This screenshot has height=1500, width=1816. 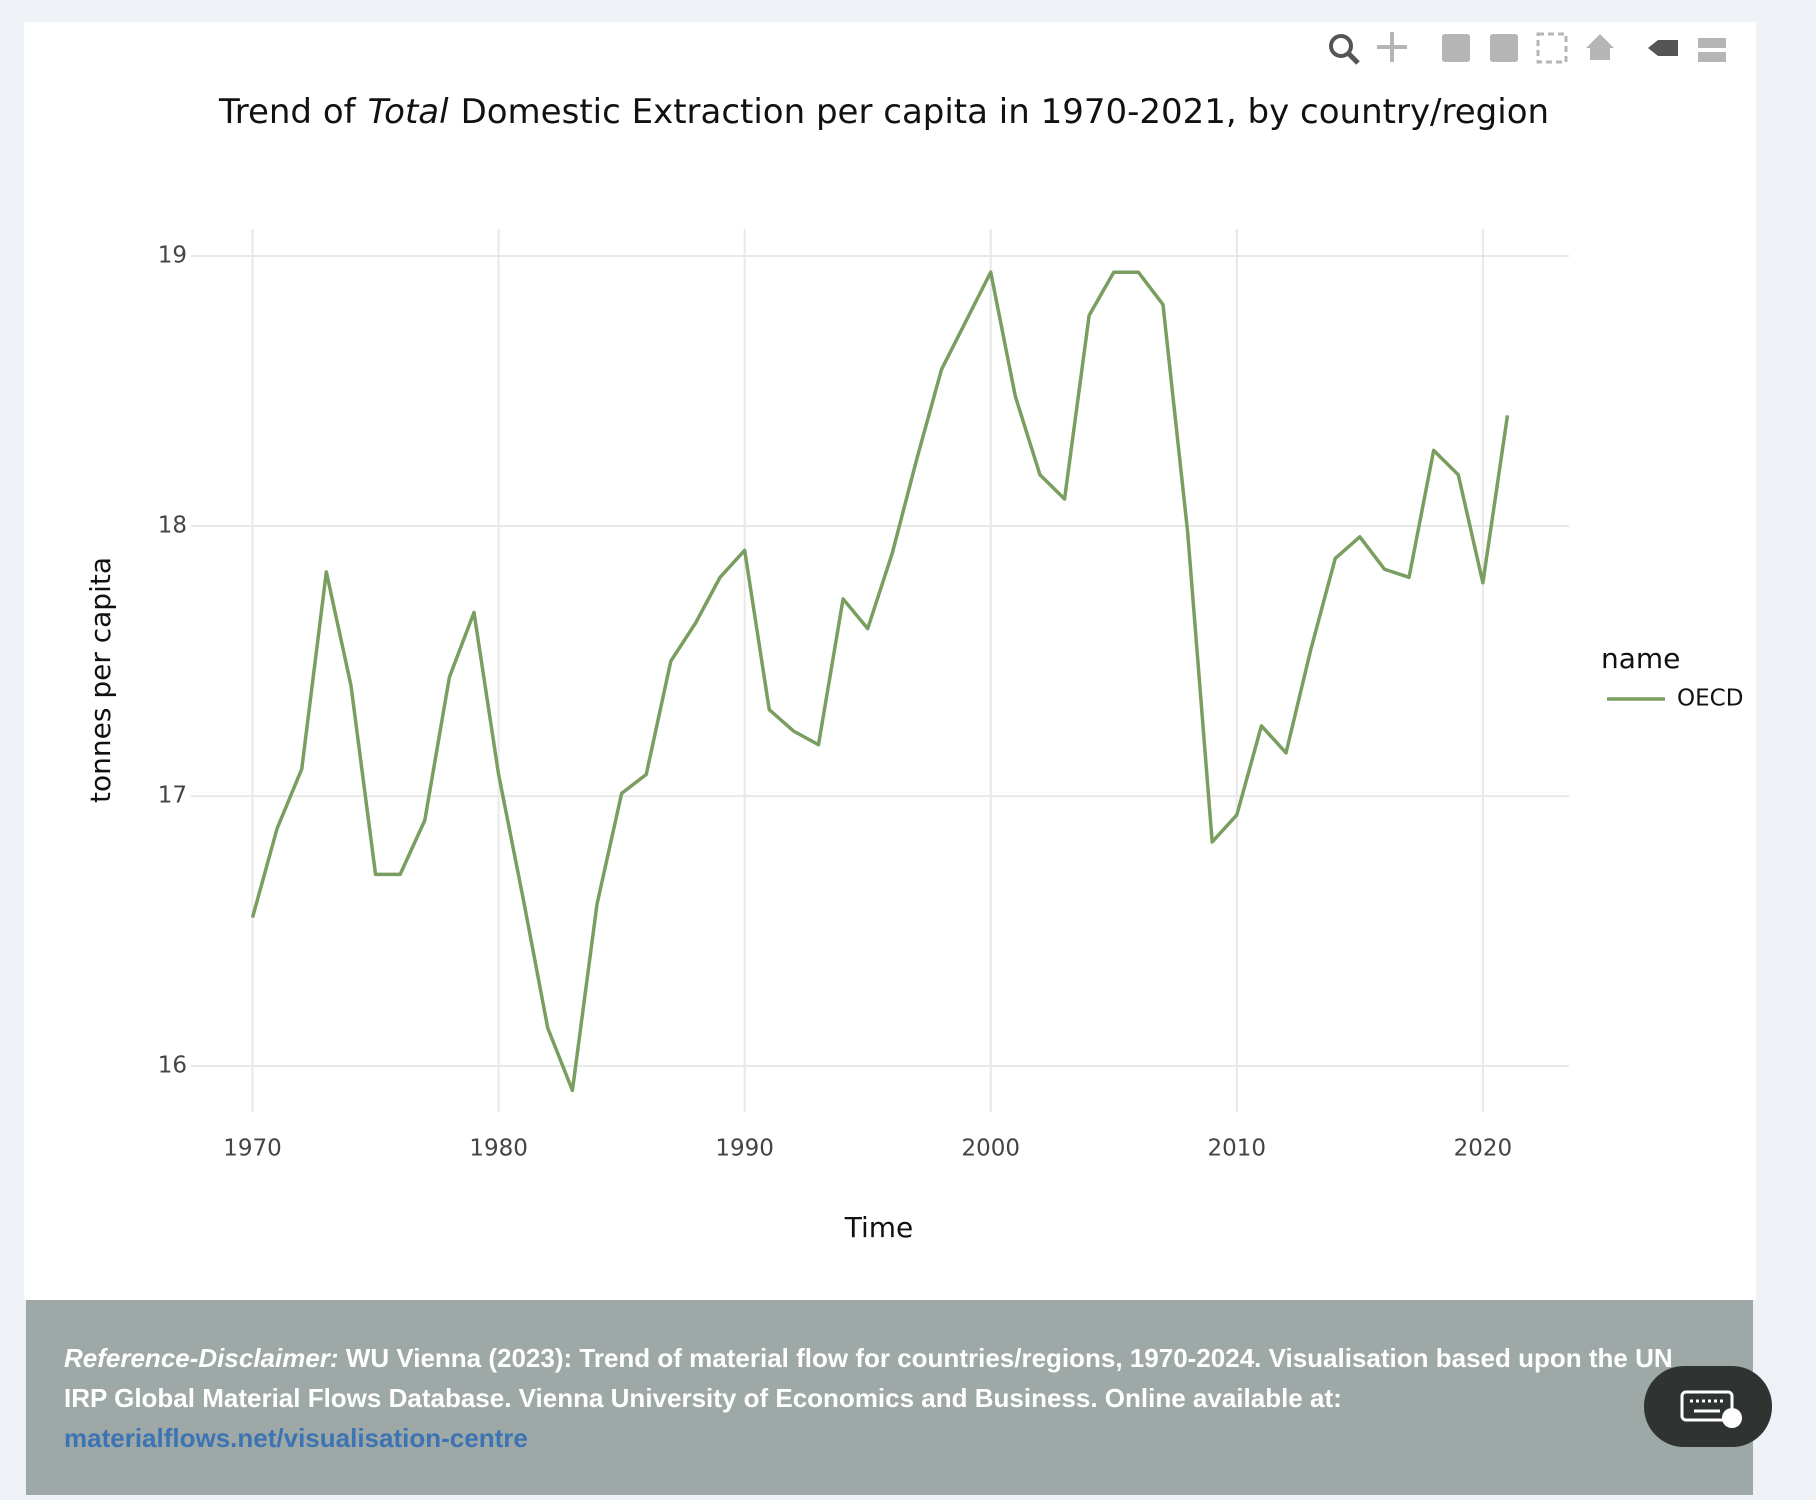 I want to click on y-tick-label: 16, so click(x=172, y=1066).